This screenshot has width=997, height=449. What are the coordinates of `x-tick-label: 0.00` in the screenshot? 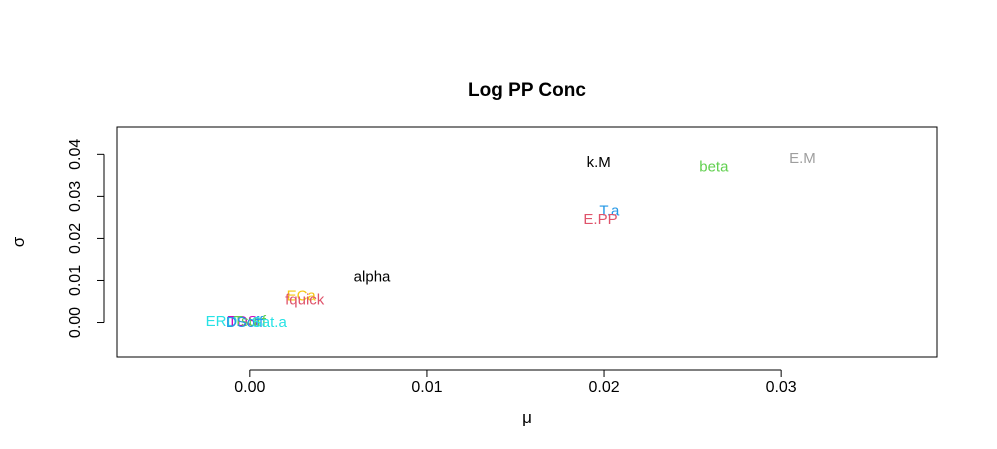 It's located at (249, 387).